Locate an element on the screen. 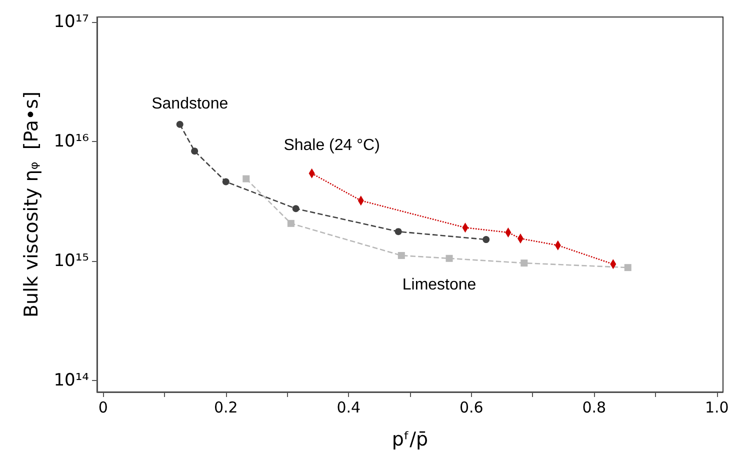 The height and width of the screenshot is (463, 733). x-tick-label: 0.8 is located at coordinates (594, 407).